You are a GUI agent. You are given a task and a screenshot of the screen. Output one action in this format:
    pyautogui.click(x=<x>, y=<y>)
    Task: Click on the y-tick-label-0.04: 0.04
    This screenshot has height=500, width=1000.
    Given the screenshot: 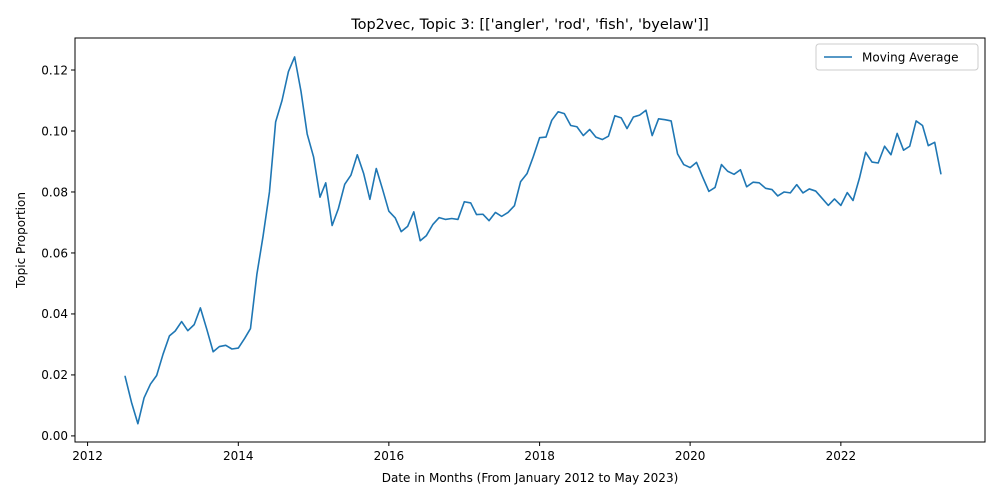 What is the action you would take?
    pyautogui.click(x=54, y=314)
    